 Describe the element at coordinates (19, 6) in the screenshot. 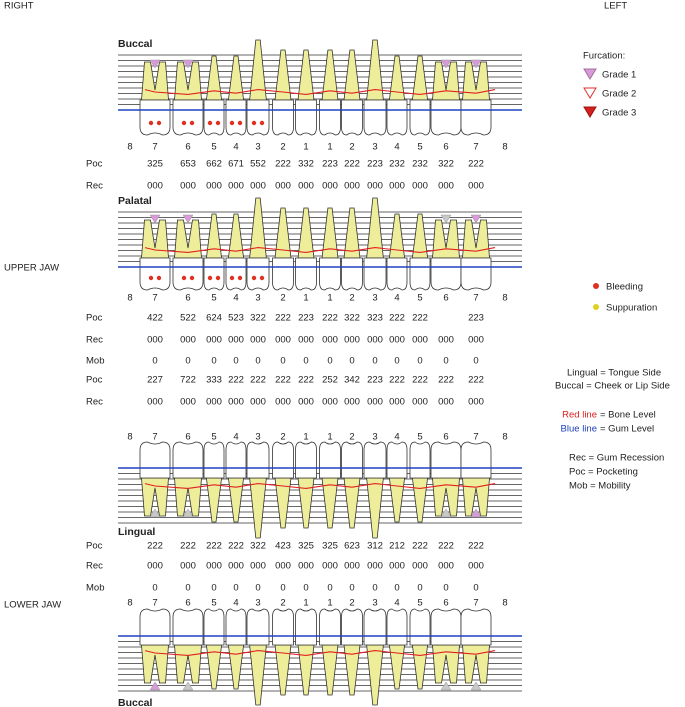

I see `right-label: RIGHT` at that location.